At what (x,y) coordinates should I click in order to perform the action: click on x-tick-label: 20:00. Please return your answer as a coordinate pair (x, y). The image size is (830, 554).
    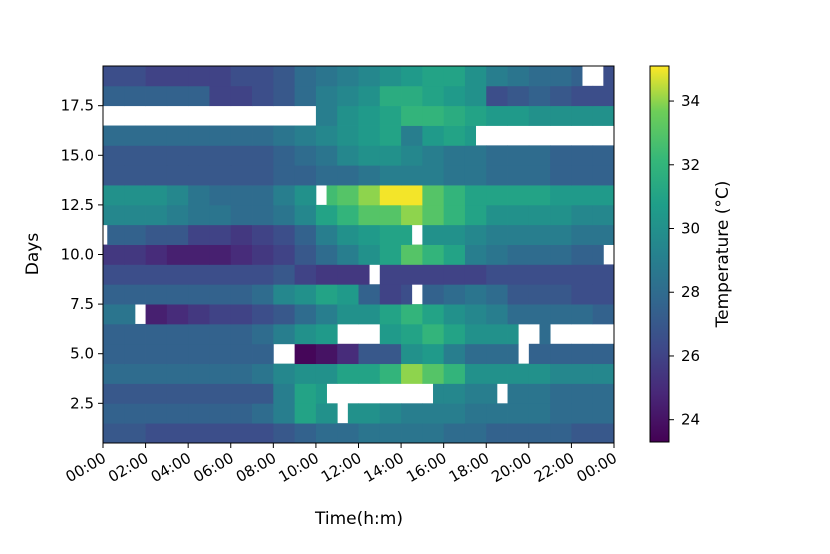
    Looking at the image, I should click on (511, 467).